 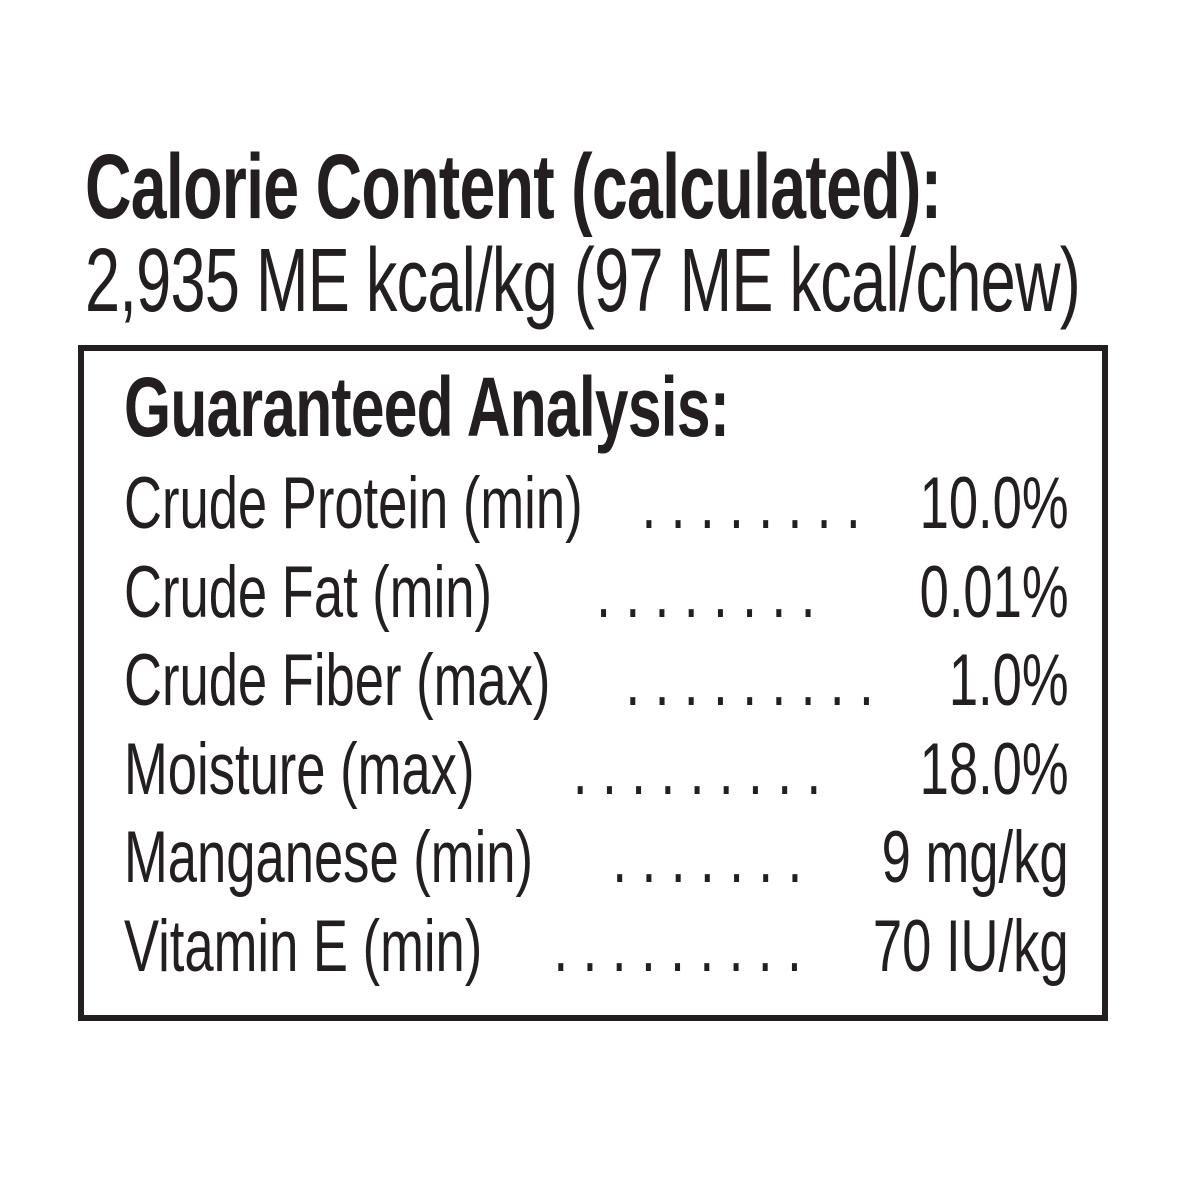 I want to click on analysis-row-value: 1.0%, so click(x=1008, y=680).